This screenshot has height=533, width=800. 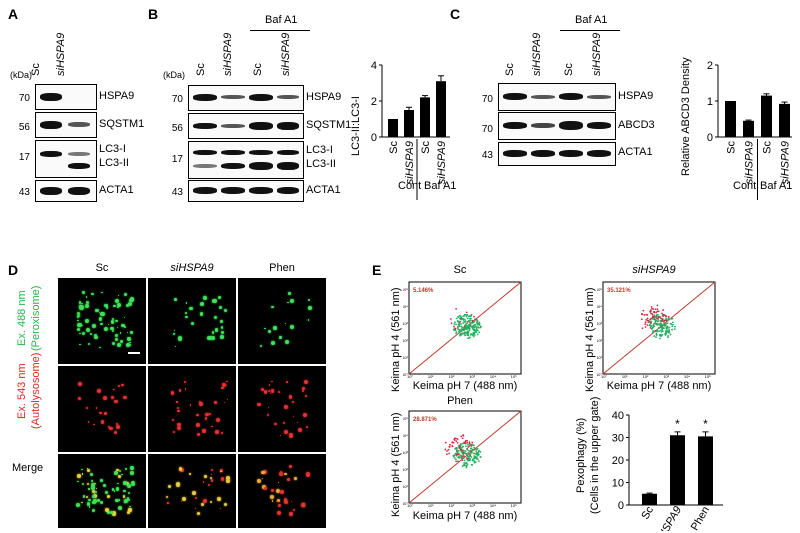 What do you see at coordinates (282, 268) in the screenshot?
I see `micro-col-3: Phen` at bounding box center [282, 268].